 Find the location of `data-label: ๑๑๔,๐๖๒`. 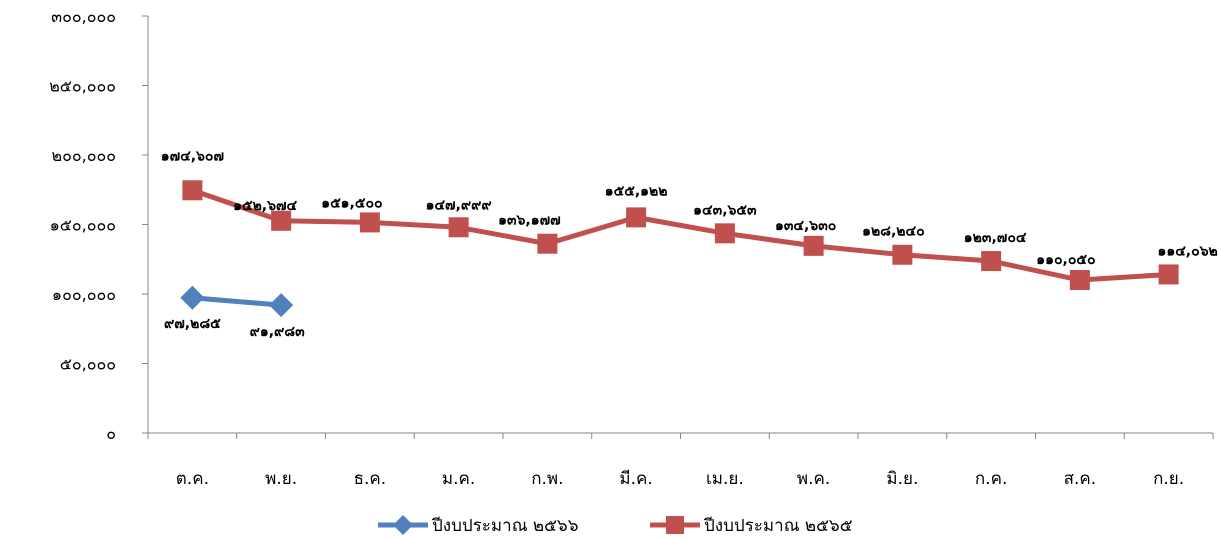

data-label: ๑๑๔,๐๖๒ is located at coordinates (1187, 251).